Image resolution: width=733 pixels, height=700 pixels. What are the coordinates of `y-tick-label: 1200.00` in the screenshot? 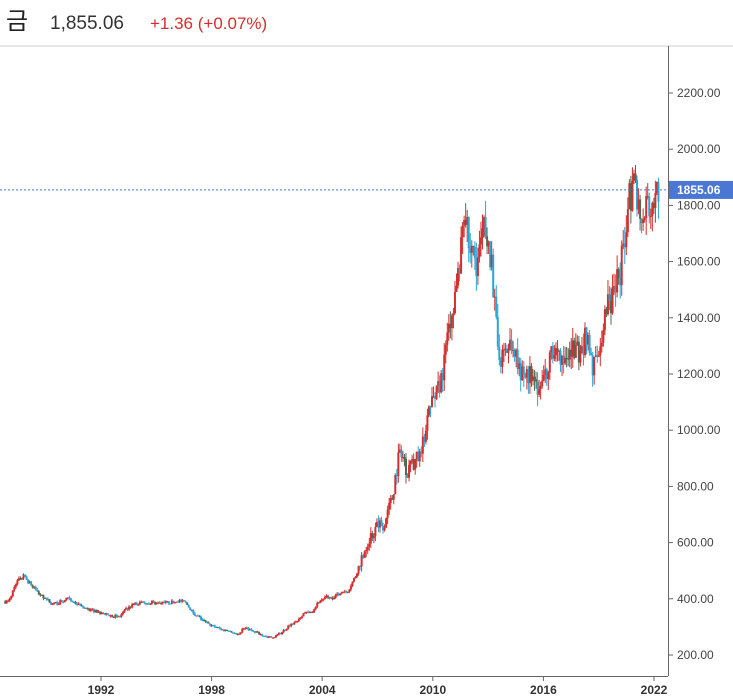 It's located at (699, 374).